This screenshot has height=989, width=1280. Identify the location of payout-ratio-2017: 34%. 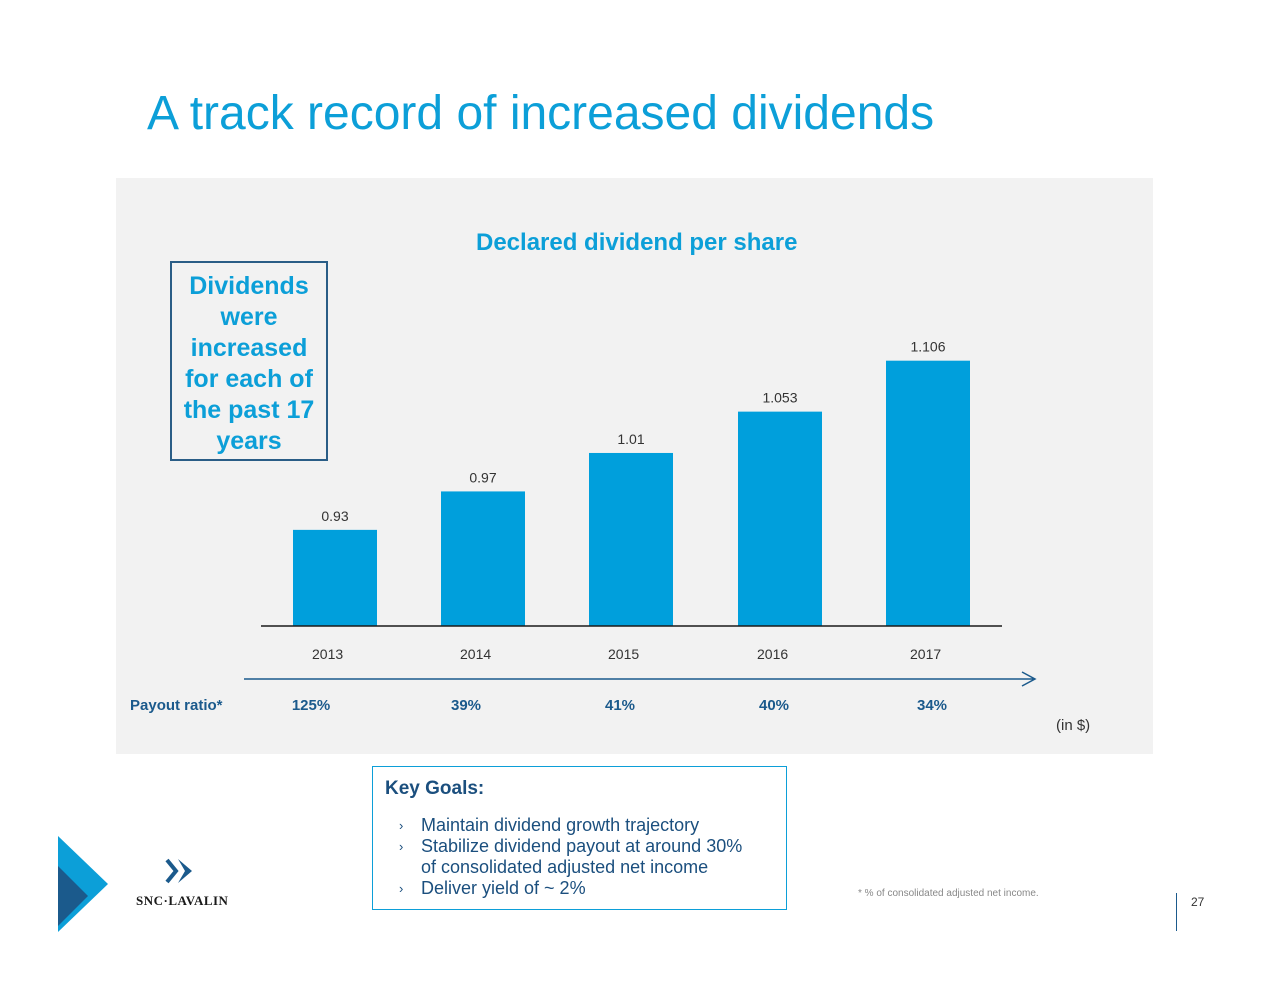
(932, 705).